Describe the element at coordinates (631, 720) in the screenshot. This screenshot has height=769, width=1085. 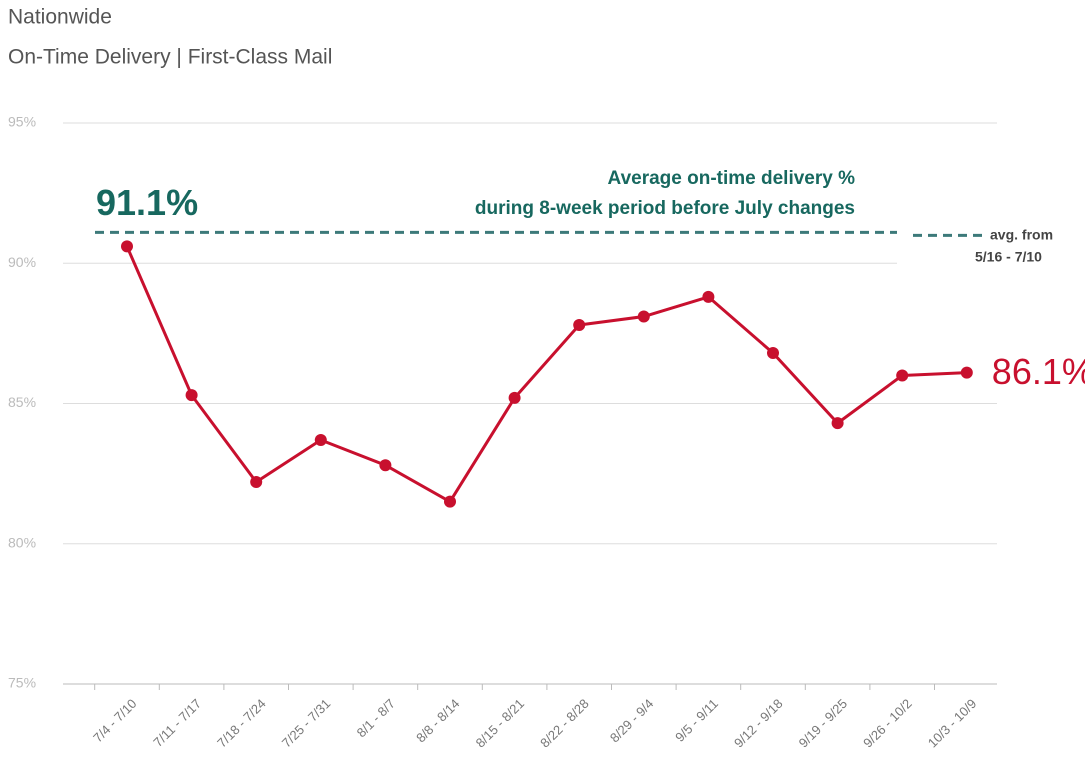
I see `x-tick-label: 8/29 - 9/4` at that location.